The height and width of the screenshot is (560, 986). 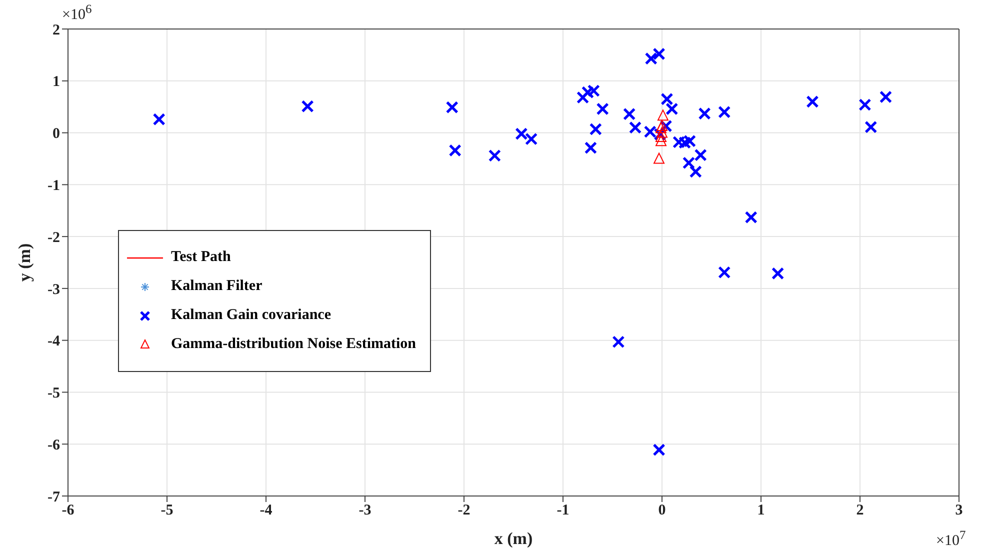 What do you see at coordinates (860, 510) in the screenshot?
I see `x-tick-label: 2` at bounding box center [860, 510].